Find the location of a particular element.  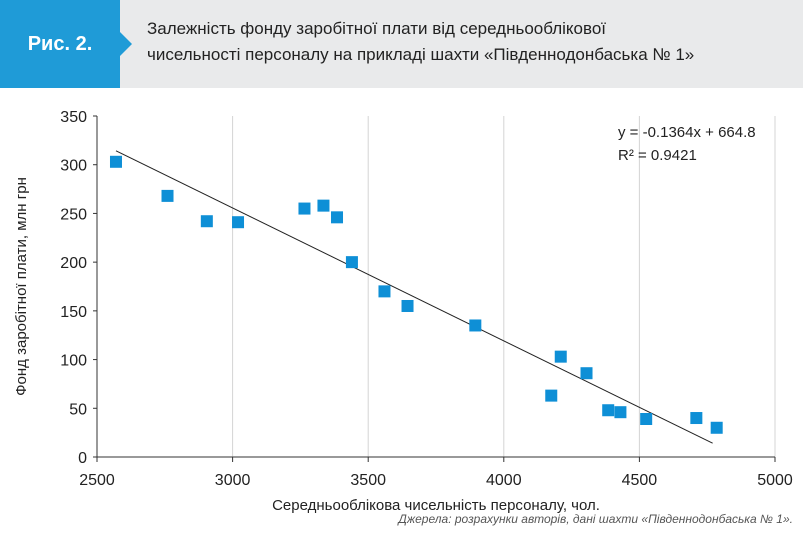

figure-label: Рис. 2. is located at coordinates (60, 43).